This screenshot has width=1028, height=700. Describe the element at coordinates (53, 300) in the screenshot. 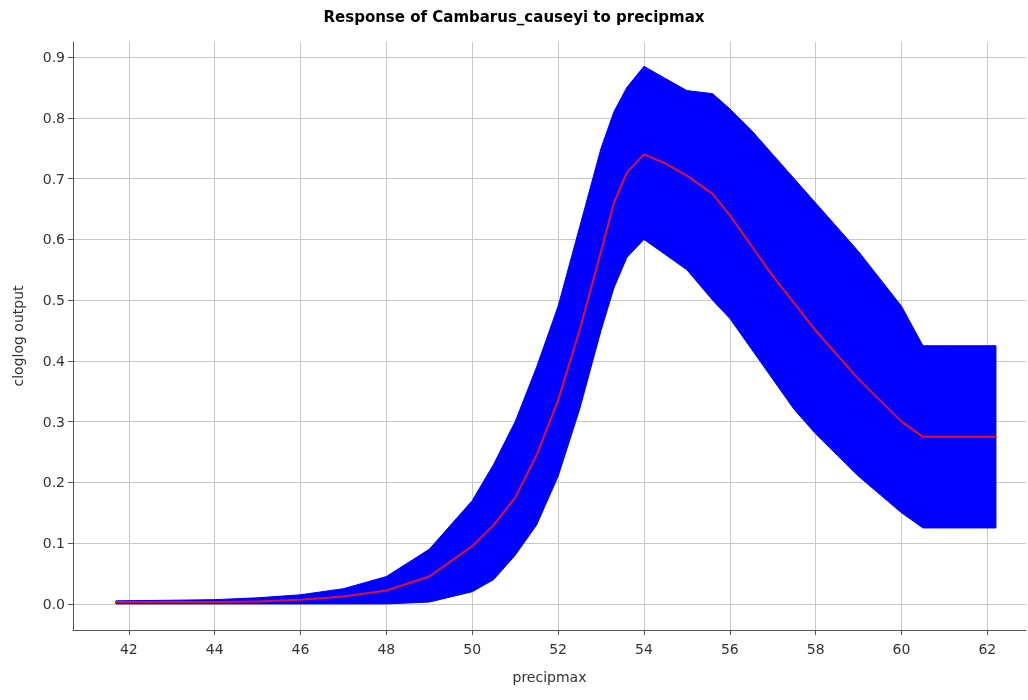

I see `y-tick-label: 0.5` at that location.